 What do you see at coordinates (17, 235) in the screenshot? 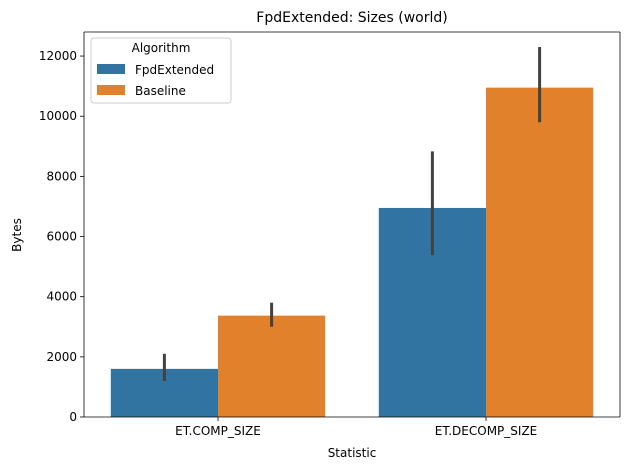
I see `y-axis-title: Bytes` at bounding box center [17, 235].